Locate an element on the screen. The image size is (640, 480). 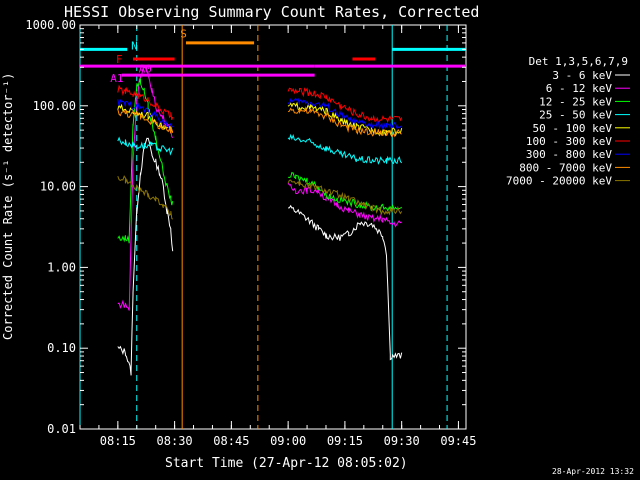
legend-entry-label: 800 - 7000 keV is located at coordinates (565, 167).